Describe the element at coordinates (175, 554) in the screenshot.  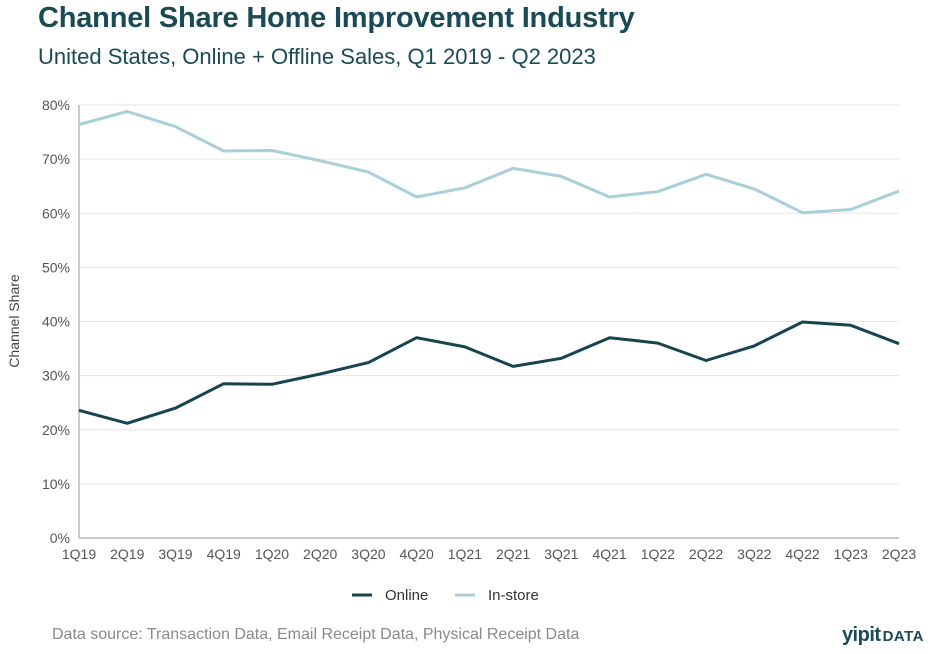
I see `x-tick-label: 3Q19` at that location.